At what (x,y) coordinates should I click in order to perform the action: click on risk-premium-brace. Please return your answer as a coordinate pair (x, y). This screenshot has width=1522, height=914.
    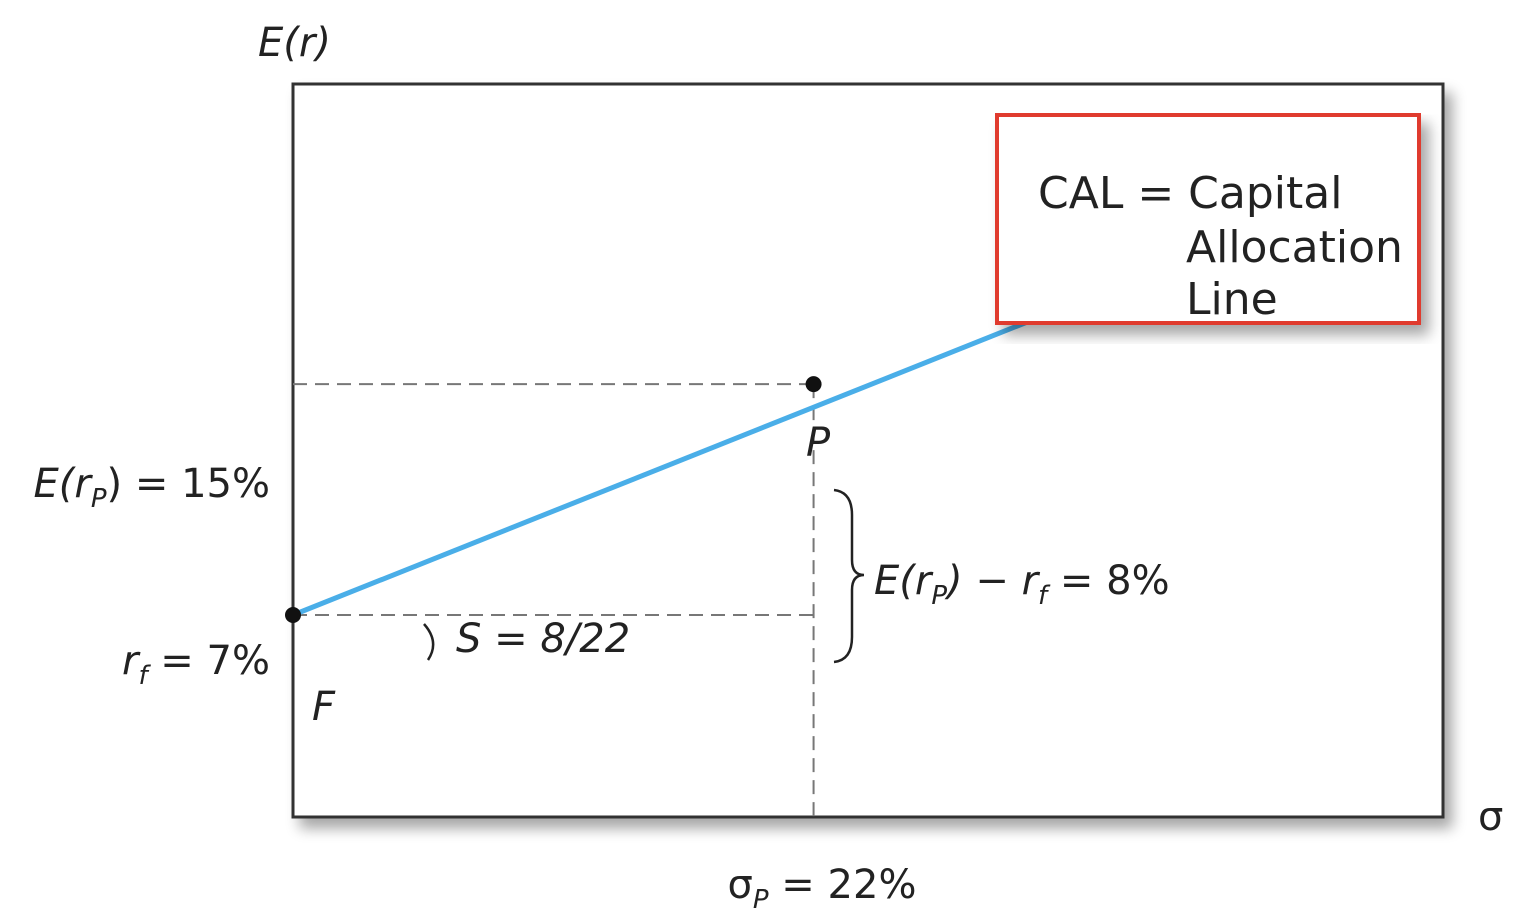
    Looking at the image, I should click on (849, 576).